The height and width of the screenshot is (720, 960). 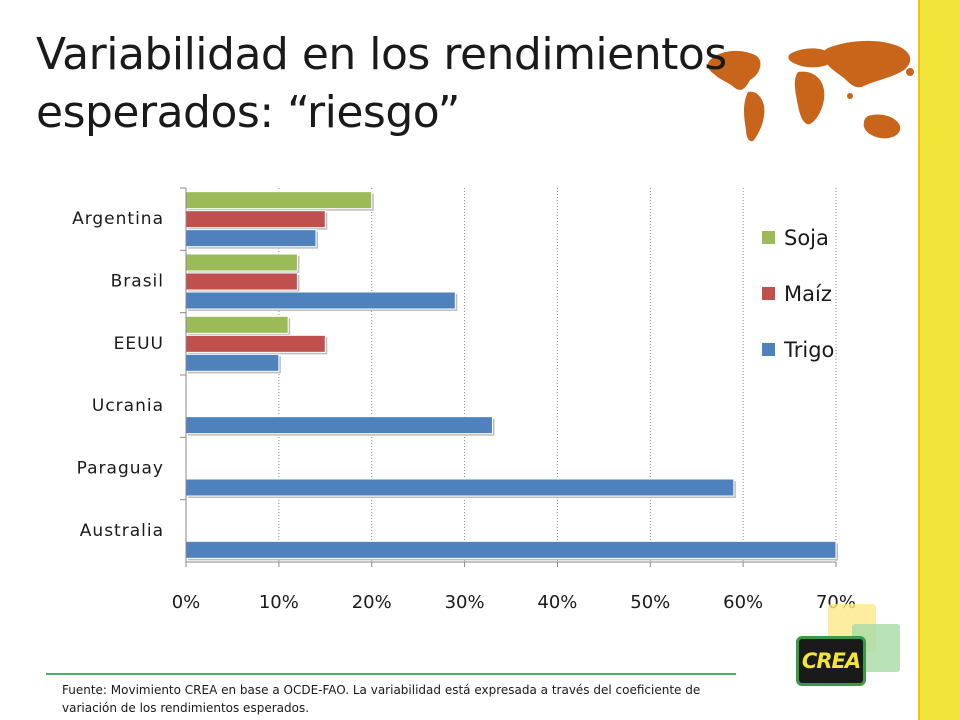 I want to click on category-label: Argentina, so click(x=118, y=219).